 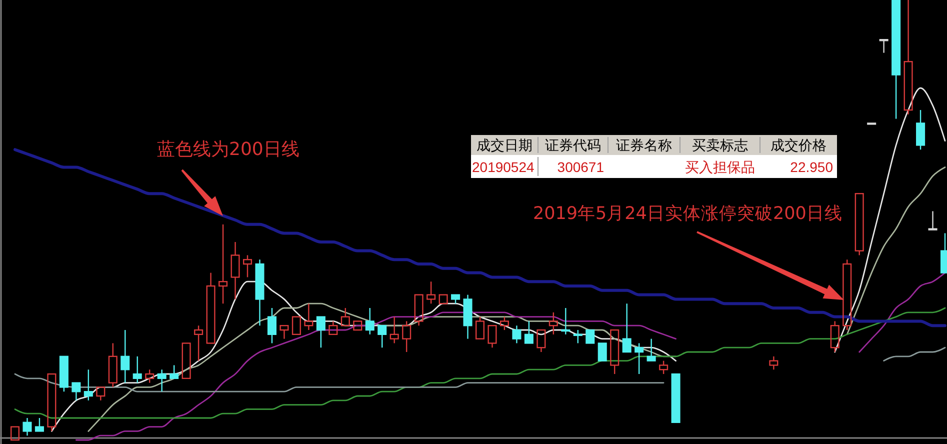 I want to click on annotation: 成交日期, so click(x=504, y=145).